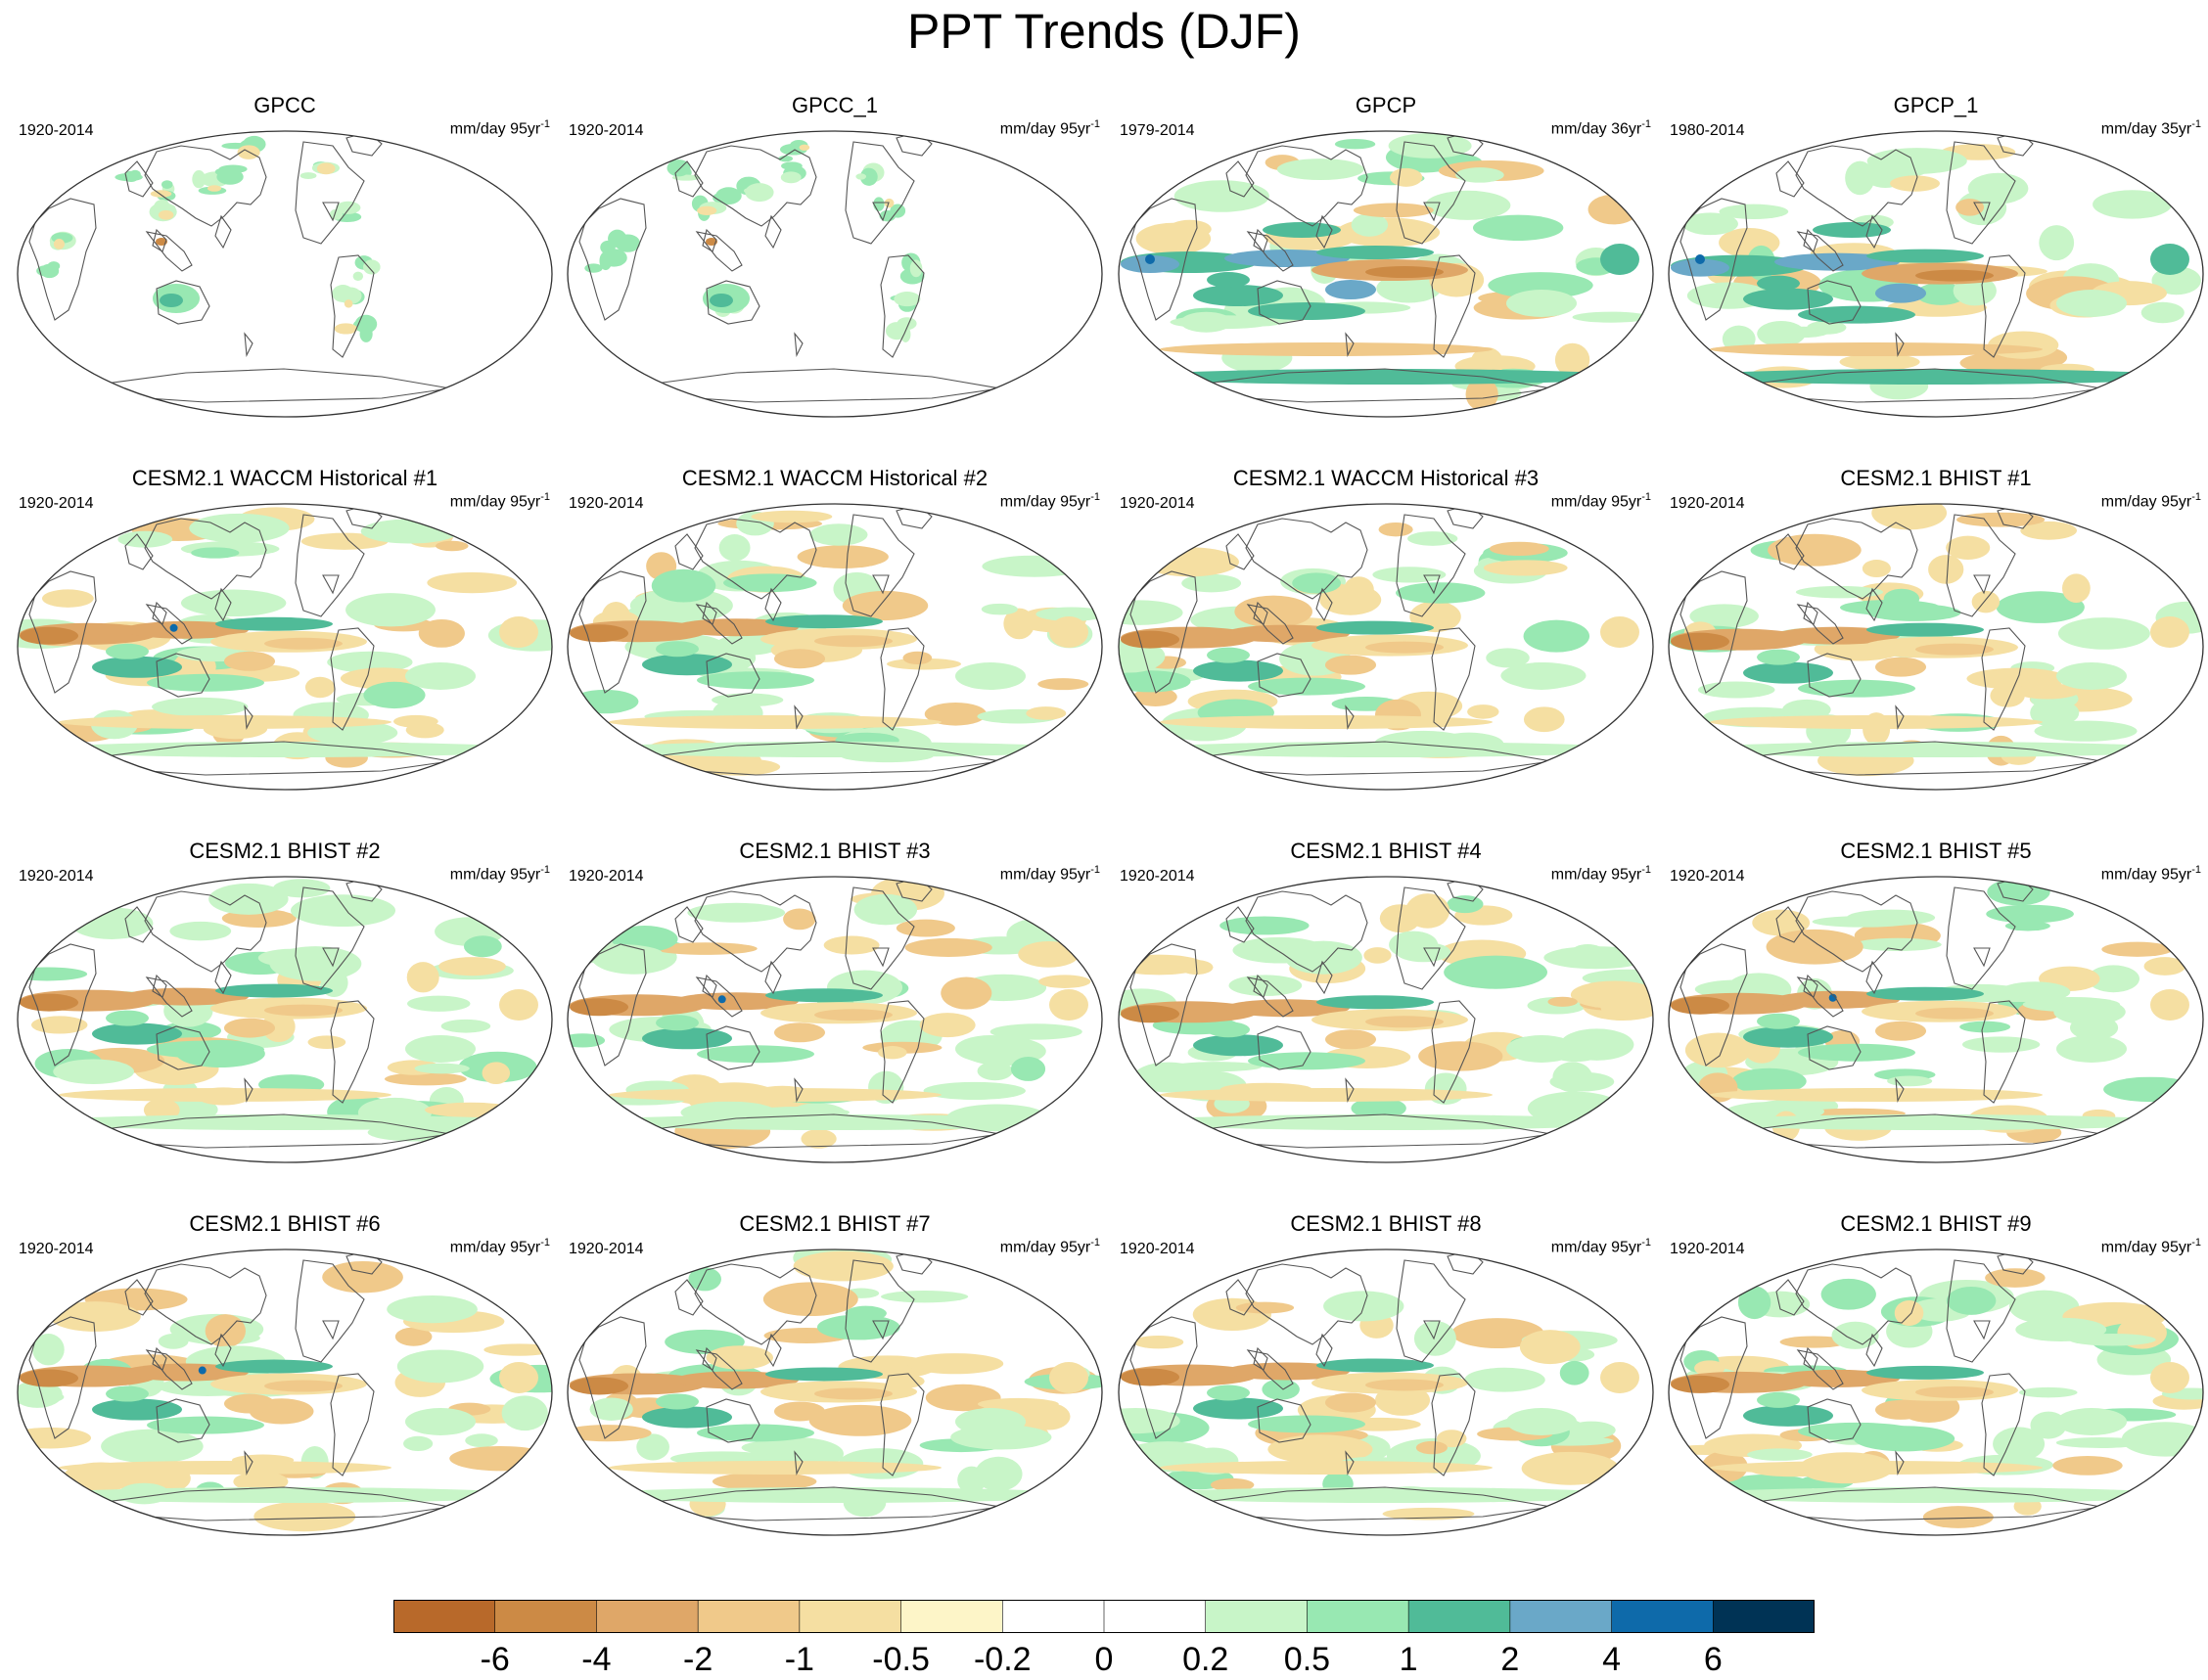 This screenshot has height=1680, width=2208. What do you see at coordinates (1935, 1015) in the screenshot?
I see `map-panel: CESM2.1 BHIST #5 1920-2014 mm/day 95yr-1` at bounding box center [1935, 1015].